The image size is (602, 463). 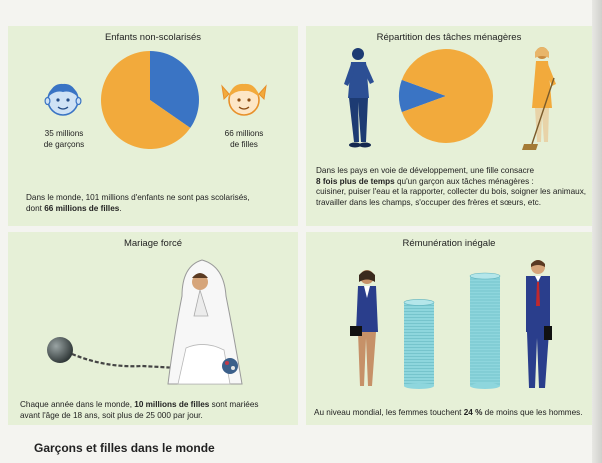 What do you see at coordinates (539, 324) in the screenshot?
I see `businessman-figure-icon` at bounding box center [539, 324].